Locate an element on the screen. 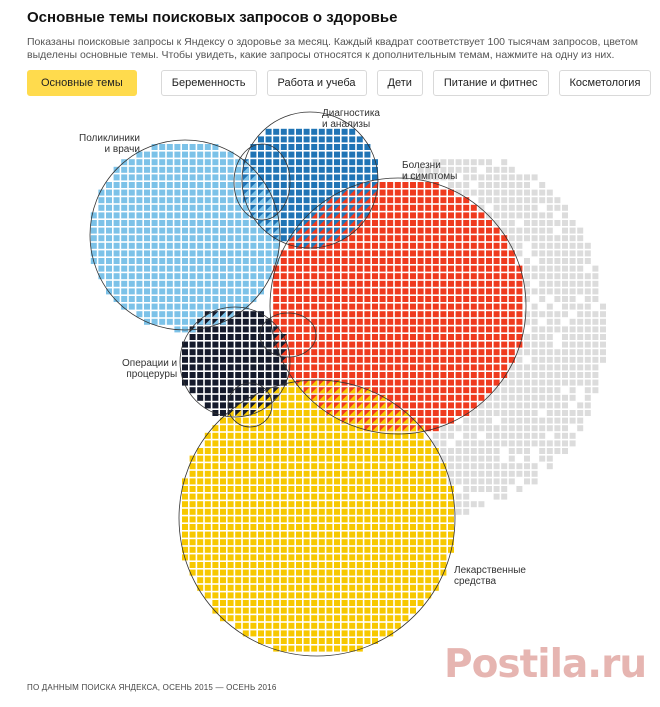  tab-main-topics: Основные темы is located at coordinates (82, 83).